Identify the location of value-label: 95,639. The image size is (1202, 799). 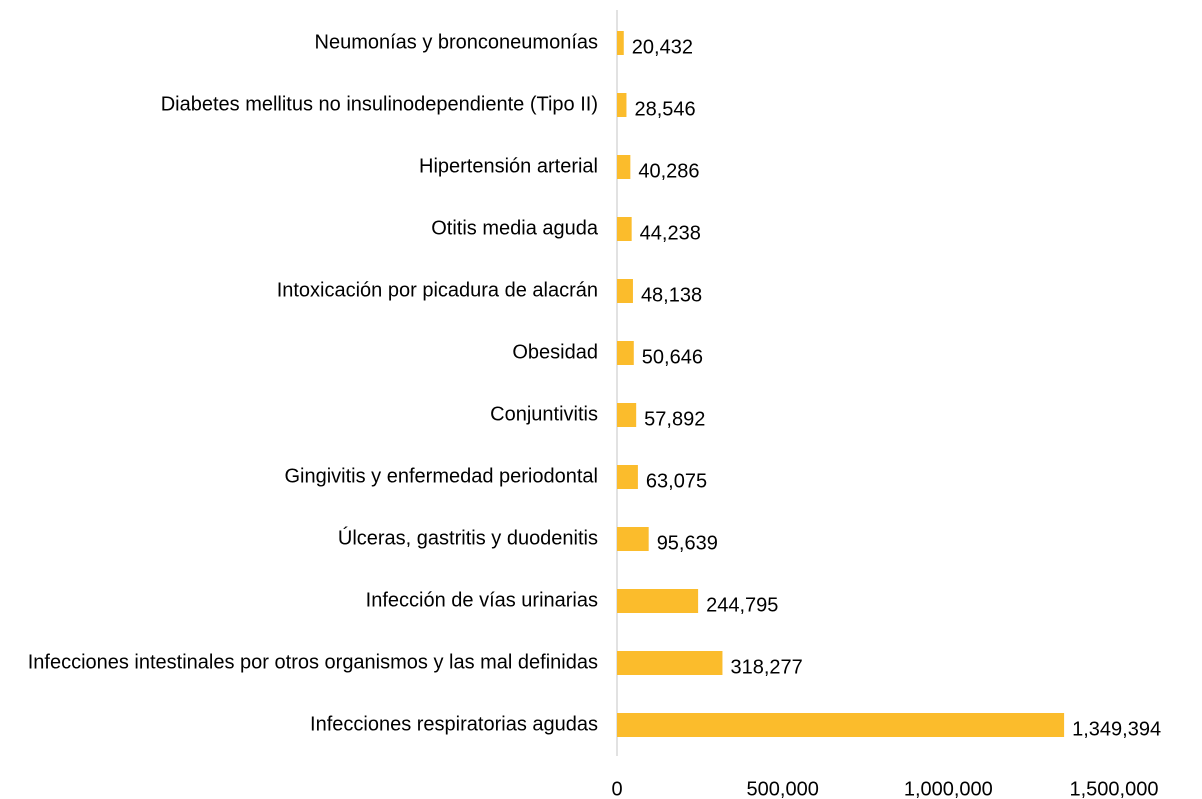
(687, 543).